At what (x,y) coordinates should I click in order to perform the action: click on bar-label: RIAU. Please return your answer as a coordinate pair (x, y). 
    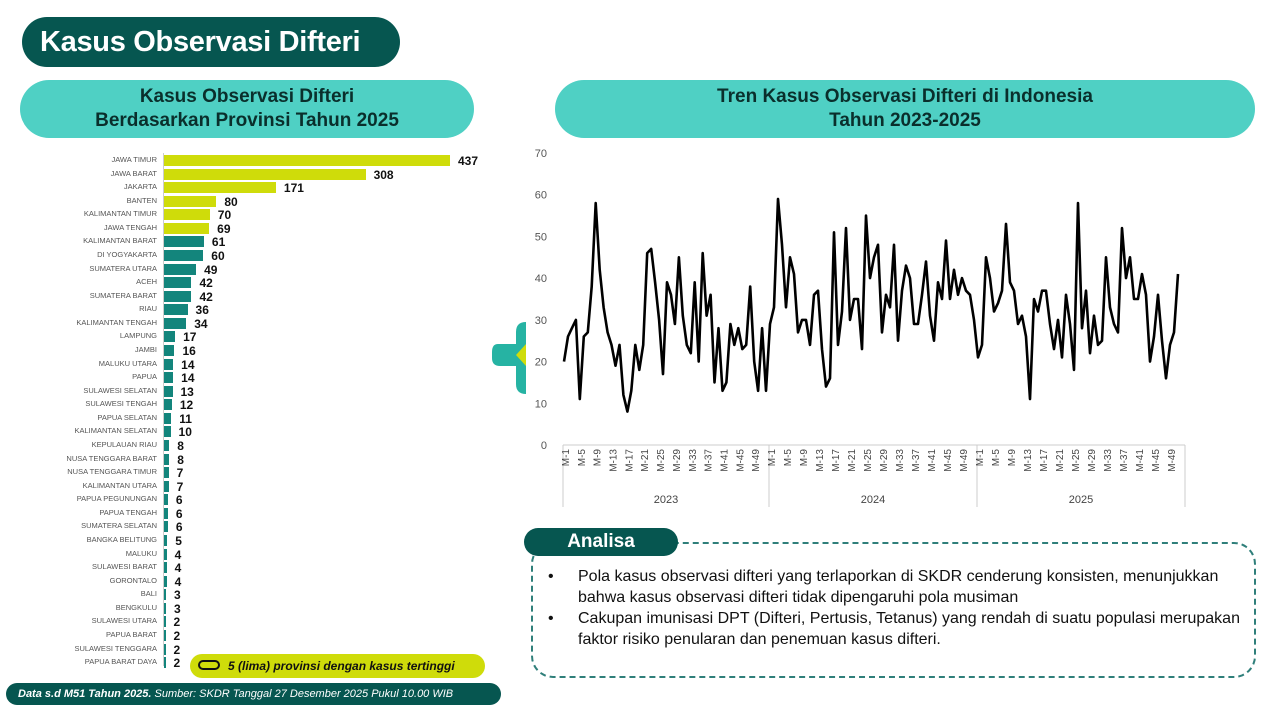
    Looking at the image, I should click on (148, 309).